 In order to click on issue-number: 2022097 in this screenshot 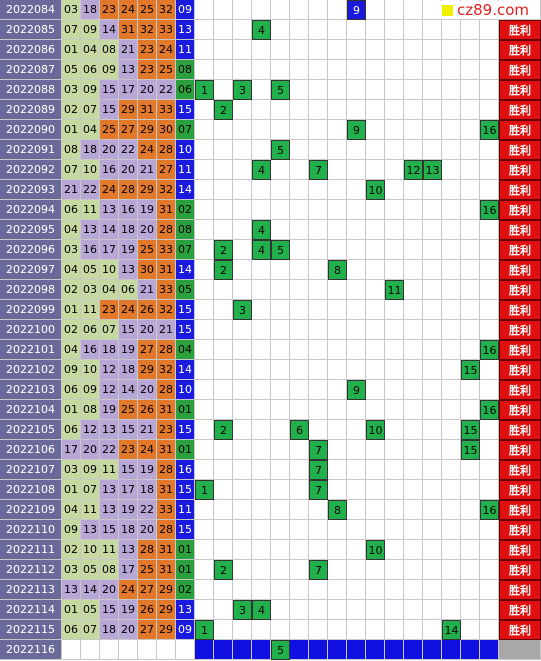, I will do `click(31, 270)`.